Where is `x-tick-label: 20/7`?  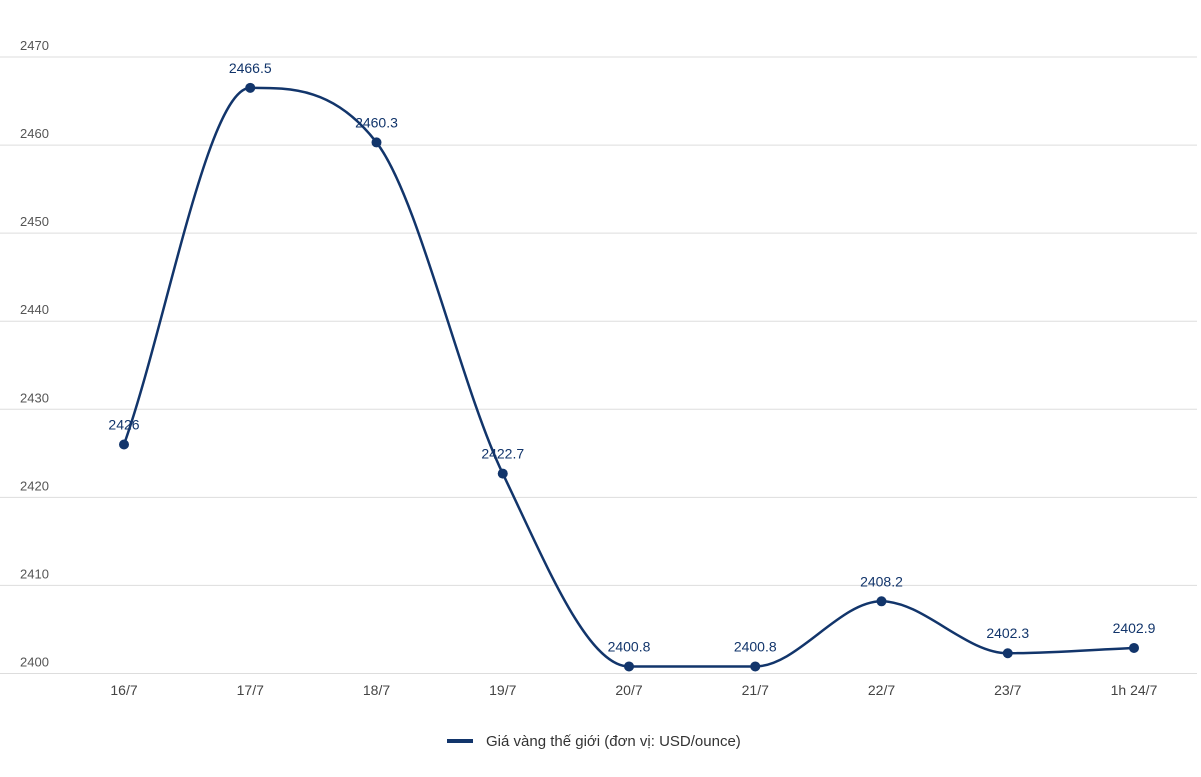 x-tick-label: 20/7 is located at coordinates (628, 690).